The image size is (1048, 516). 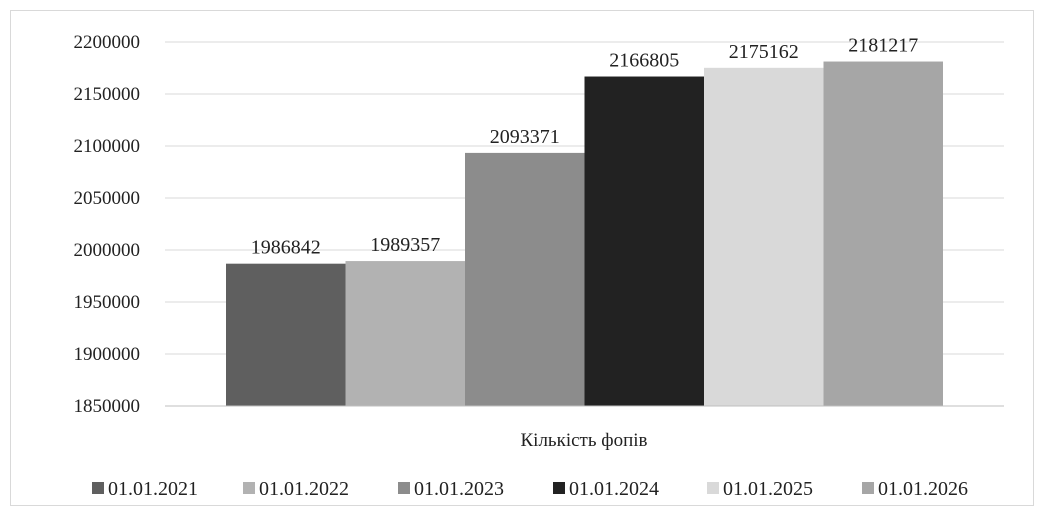 I want to click on data-label: 1989357, so click(x=405, y=245).